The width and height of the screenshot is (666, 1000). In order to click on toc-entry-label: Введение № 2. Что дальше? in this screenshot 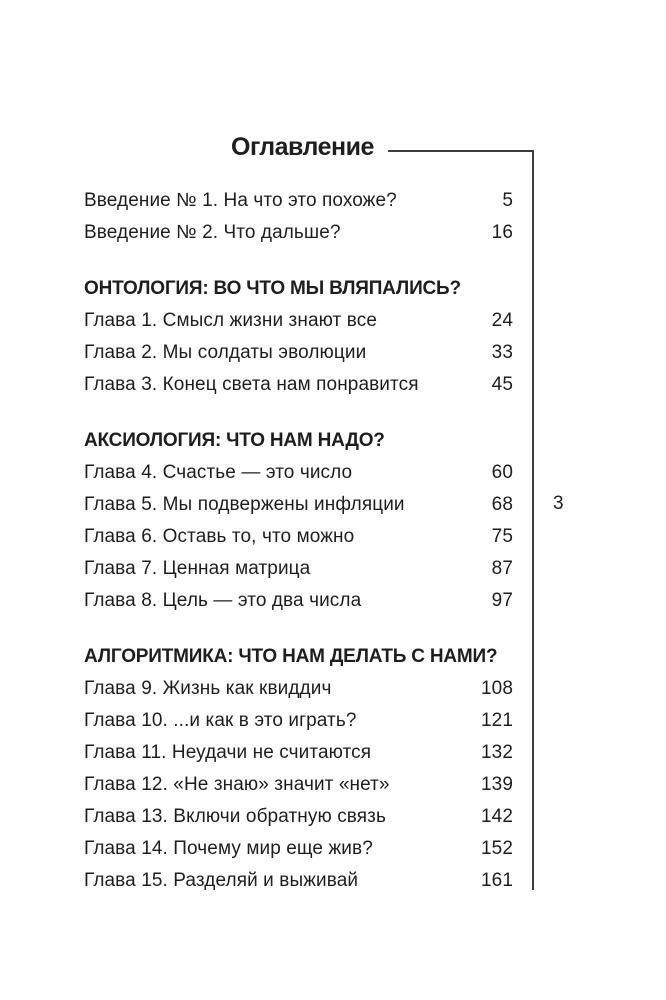, I will do `click(212, 232)`.